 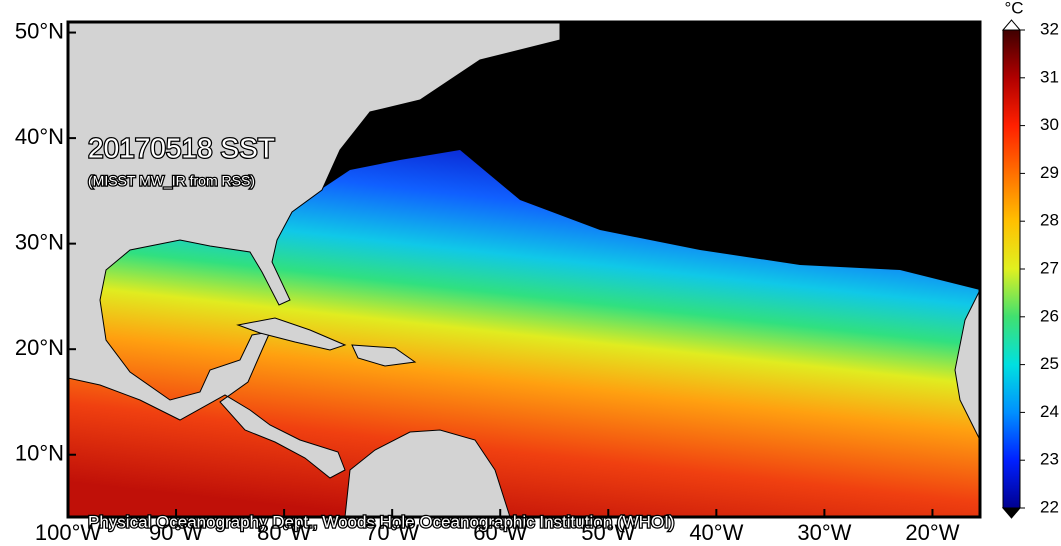 I want to click on map-title: 20170518 SST, so click(x=181, y=147).